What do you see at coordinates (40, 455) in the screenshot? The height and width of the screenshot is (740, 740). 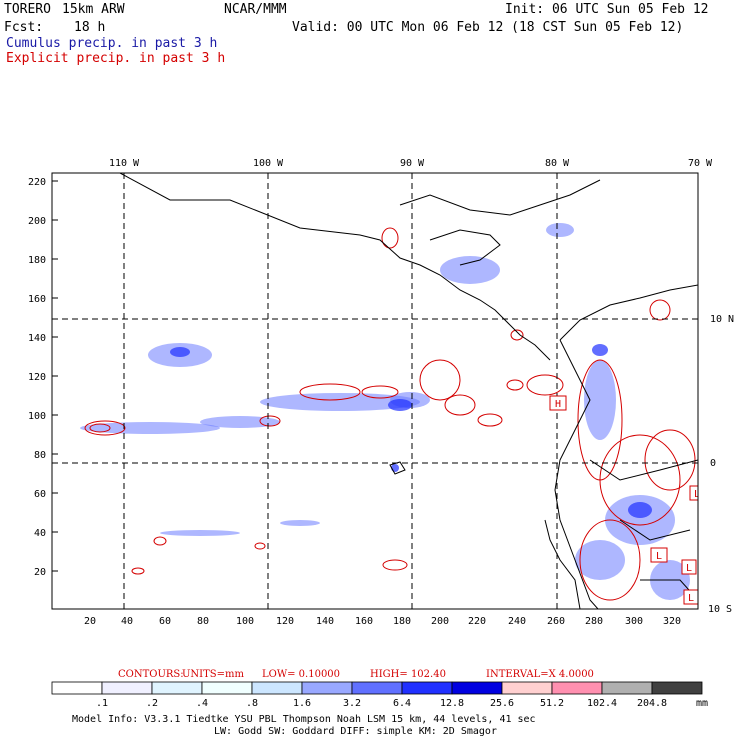 I see `y-tick: 80` at bounding box center [40, 455].